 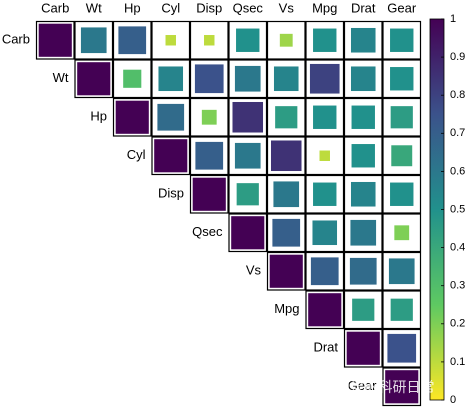 I want to click on column-label: Disp, so click(x=209, y=7).